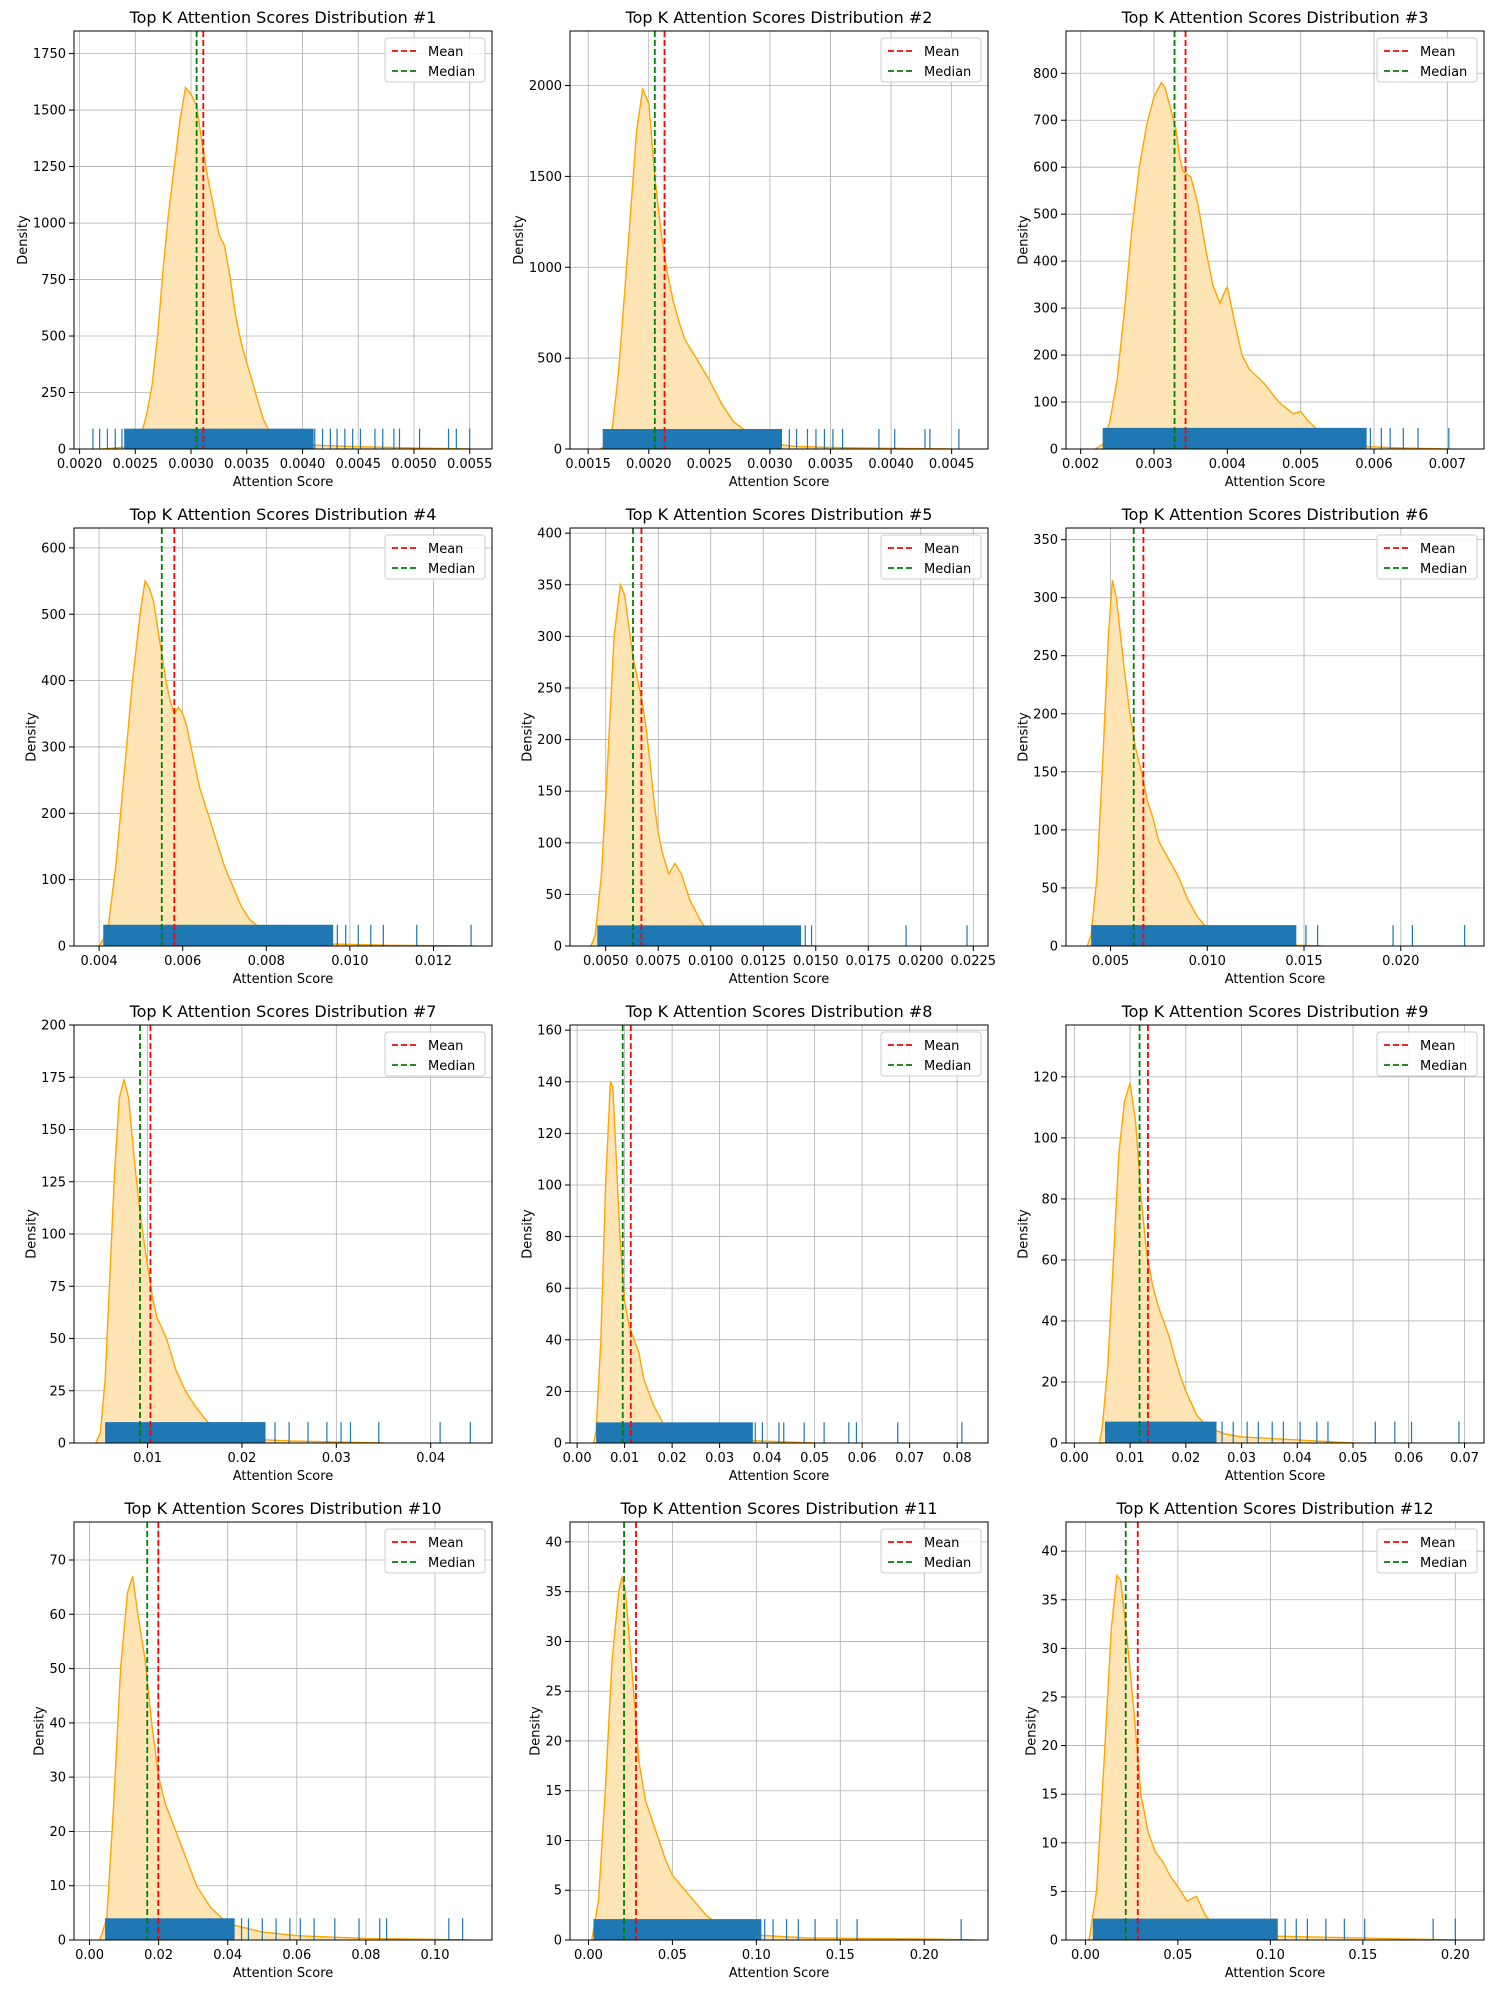 The width and height of the screenshot is (1490, 1990). I want to click on y-tick-label: 350, so click(549, 585).